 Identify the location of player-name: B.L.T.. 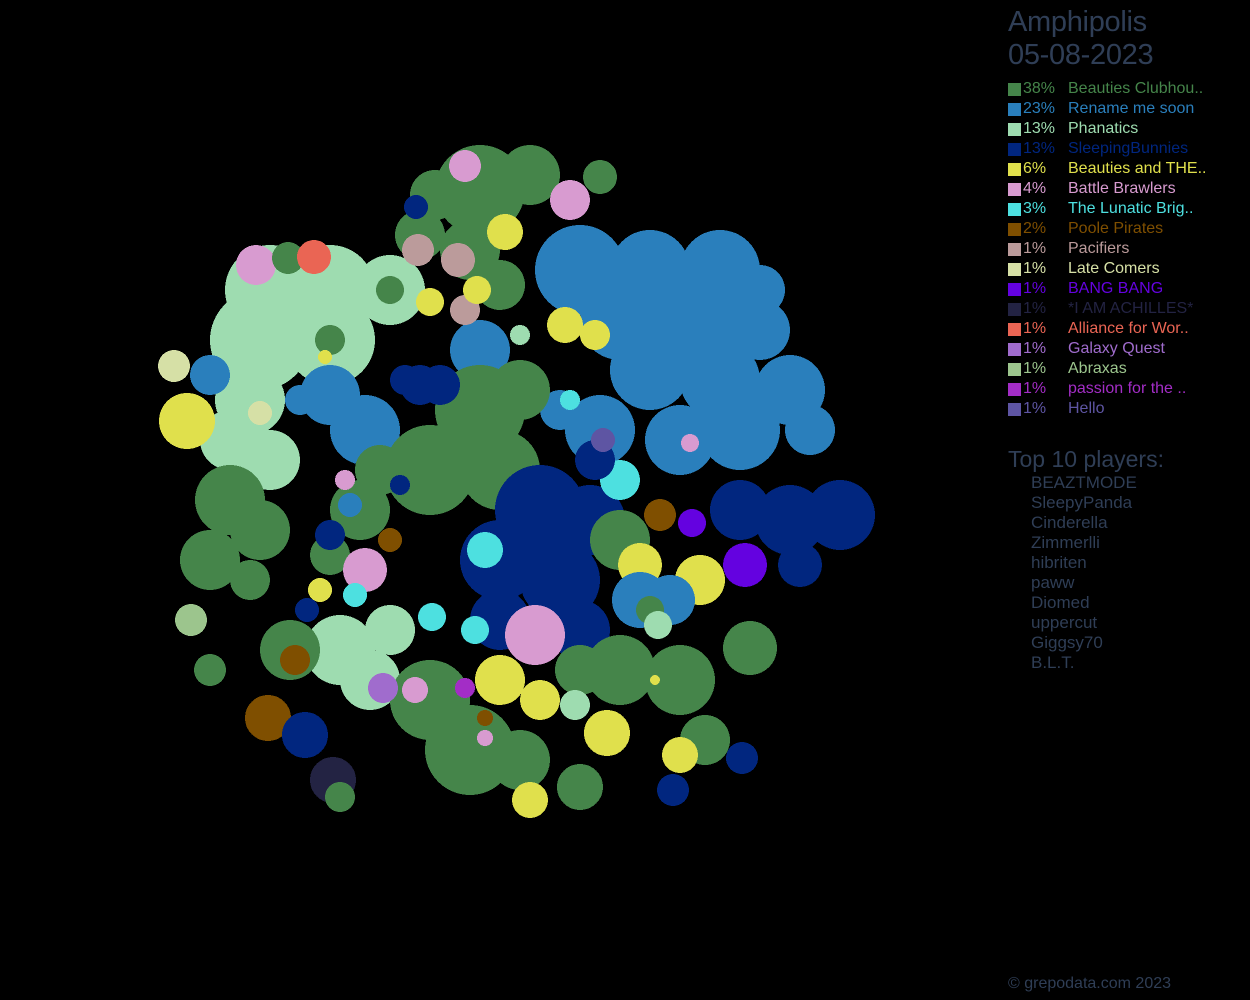
(1053, 662).